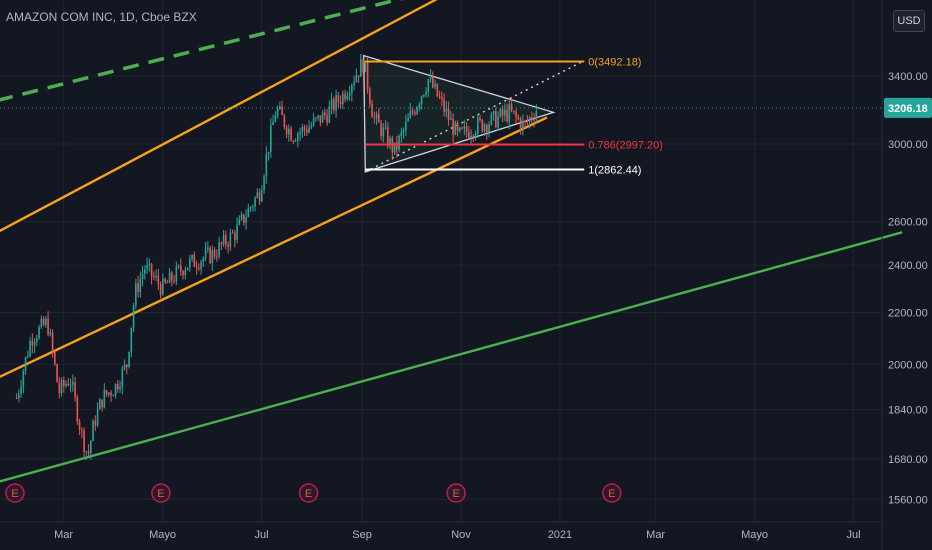  What do you see at coordinates (908, 266) in the screenshot?
I see `price-axis-tick-label: 2400.00` at bounding box center [908, 266].